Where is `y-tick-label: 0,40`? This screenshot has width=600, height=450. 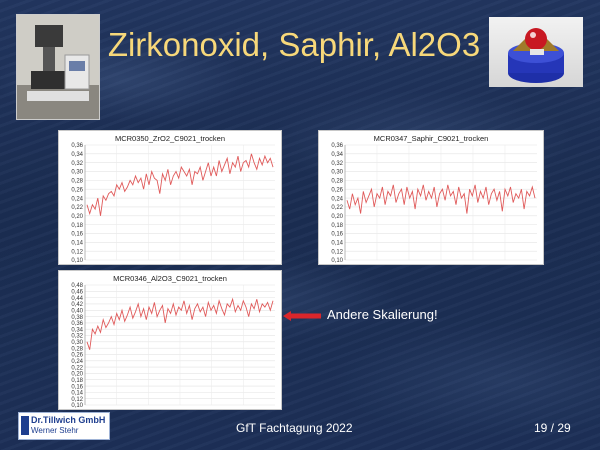
y-tick-label: 0,40 is located at coordinates (77, 311).